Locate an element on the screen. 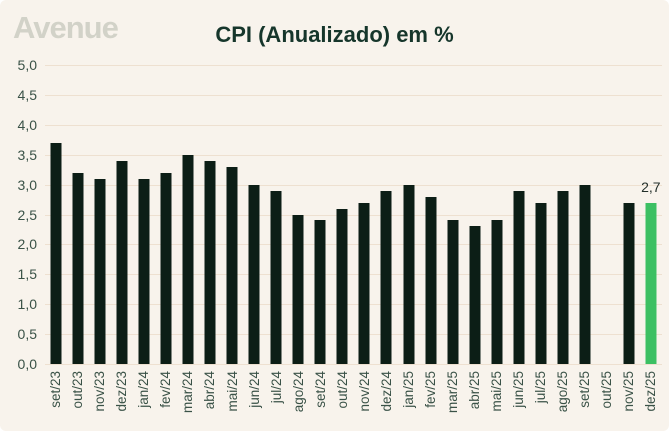  bar-value-label: 2,7 is located at coordinates (651, 186).